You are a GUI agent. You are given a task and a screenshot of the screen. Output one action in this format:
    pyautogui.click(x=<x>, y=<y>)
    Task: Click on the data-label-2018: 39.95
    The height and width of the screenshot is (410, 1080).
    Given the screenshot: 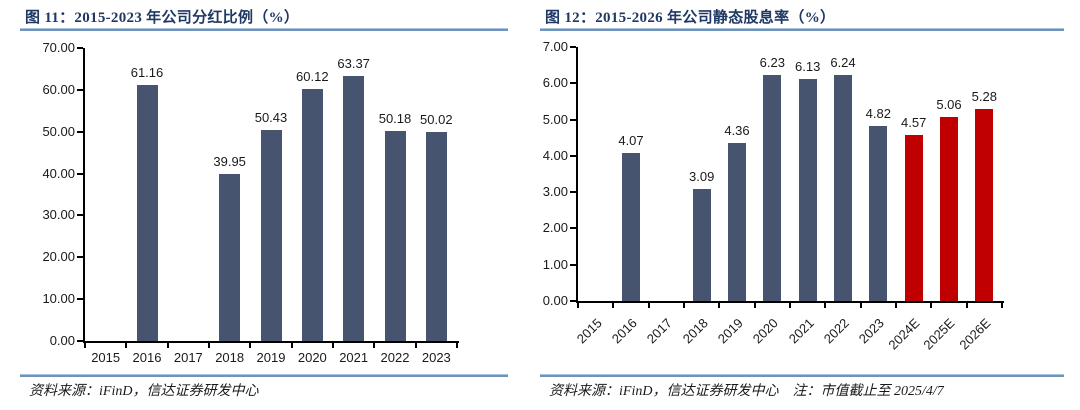 What is the action you would take?
    pyautogui.click(x=229, y=161)
    